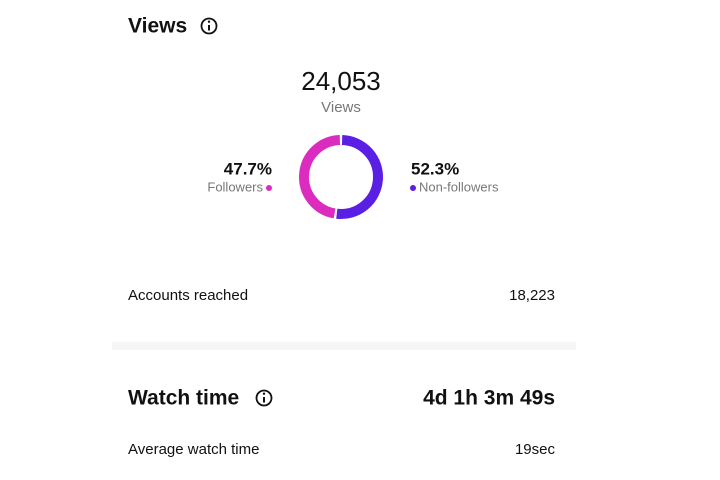 The image size is (720, 480). I want to click on watch-time-title: Watch time, so click(183, 398).